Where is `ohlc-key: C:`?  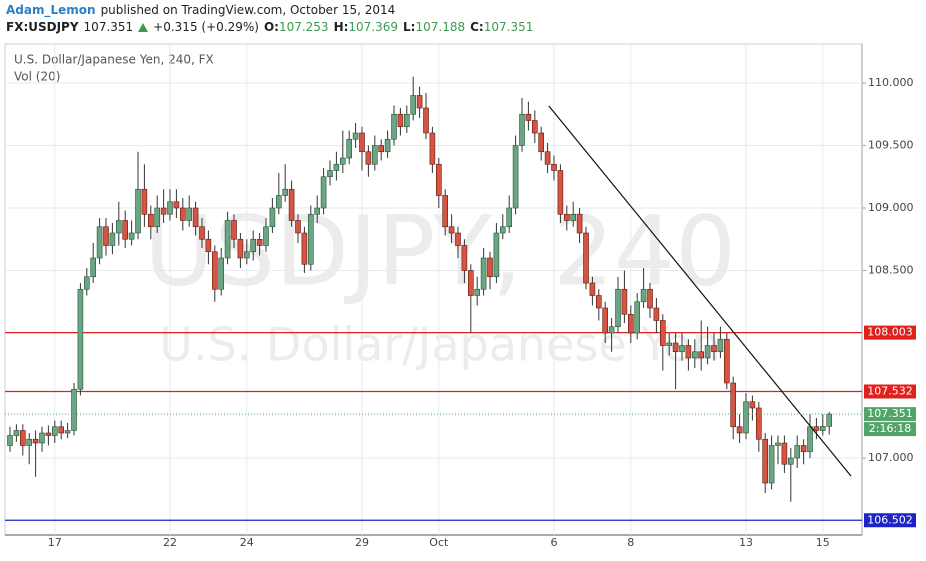
ohlc-key: C: is located at coordinates (477, 27).